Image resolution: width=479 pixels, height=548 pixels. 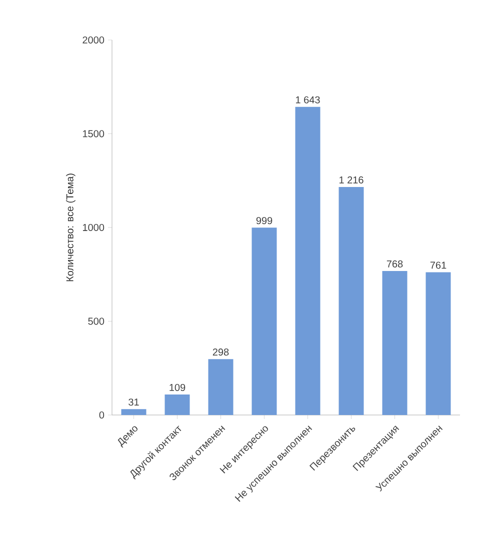 I want to click on data-label: 768, so click(x=394, y=264).